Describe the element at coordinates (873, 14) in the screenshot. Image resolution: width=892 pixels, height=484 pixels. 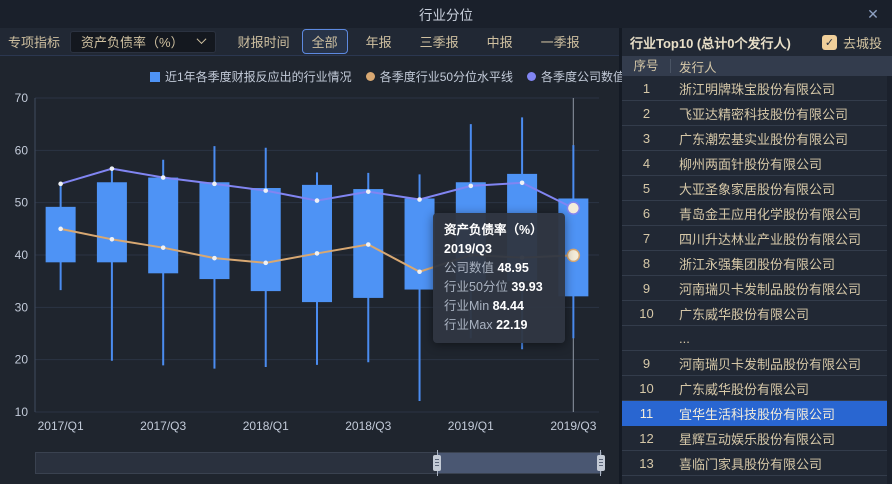
I see `close-icon: ✕` at that location.